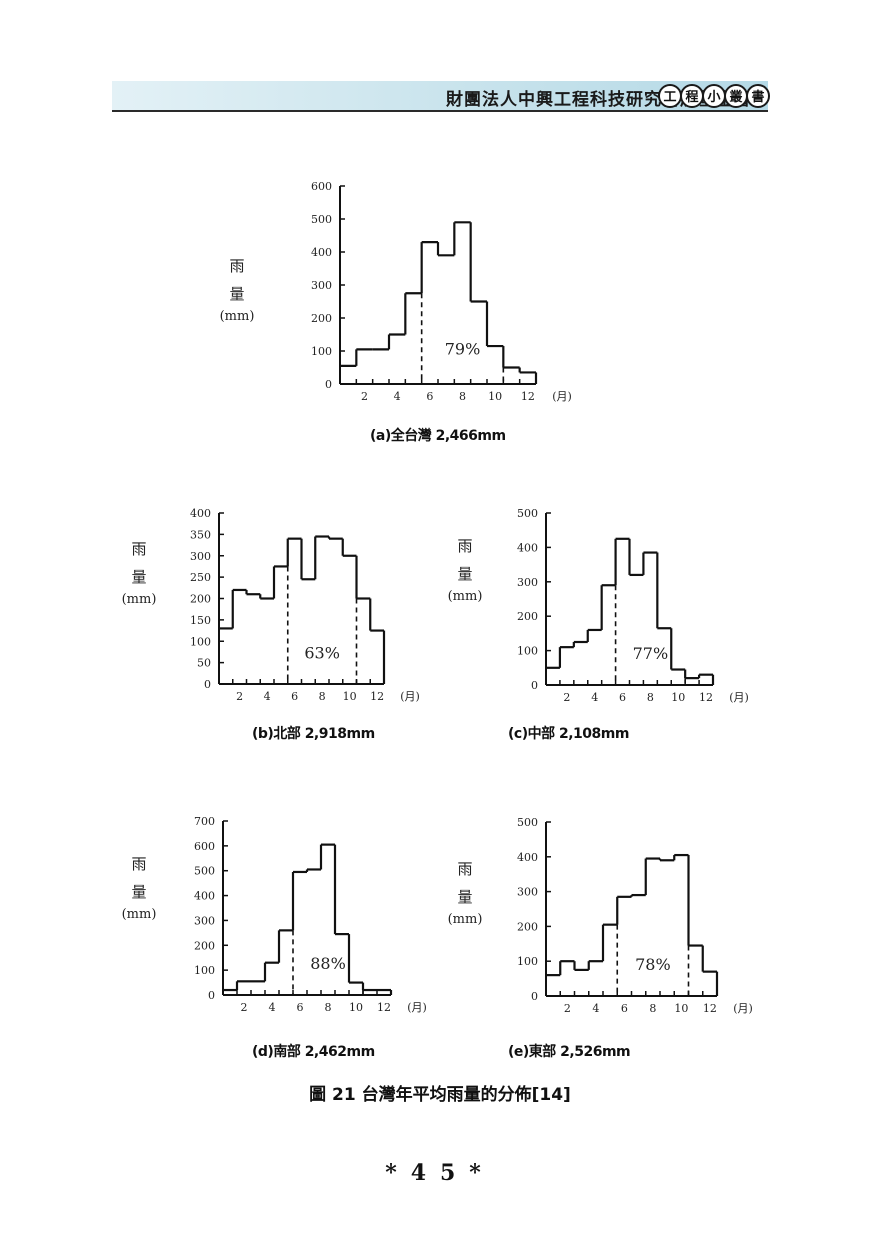 Image resolution: width=880 pixels, height=1240 pixels. I want to click on y-axis-label-a: 雨 量 (mm), so click(237, 289).